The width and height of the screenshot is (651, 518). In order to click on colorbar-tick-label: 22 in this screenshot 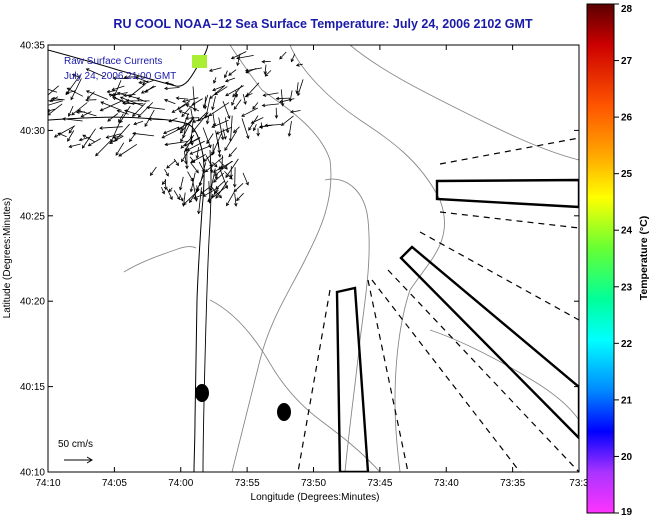, I will do `click(627, 344)`.